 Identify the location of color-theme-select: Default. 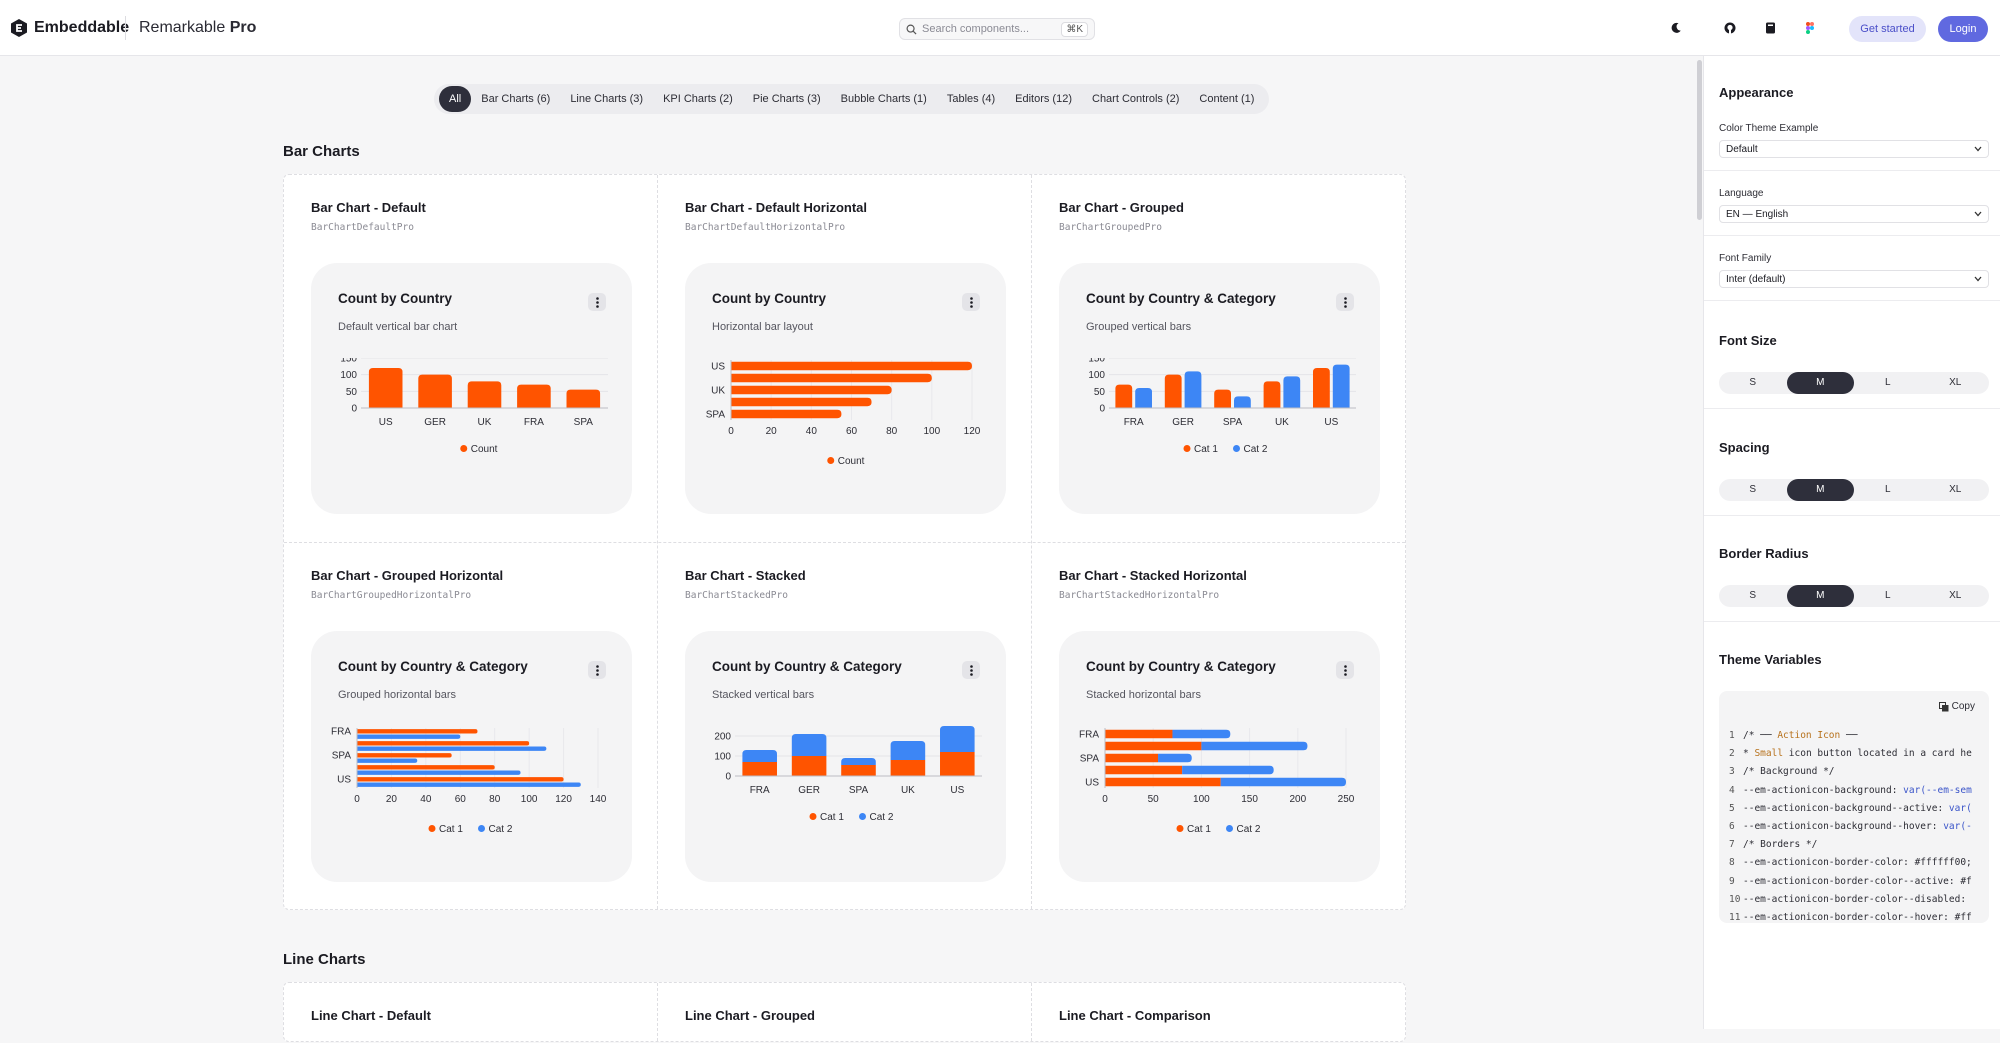
(1854, 149).